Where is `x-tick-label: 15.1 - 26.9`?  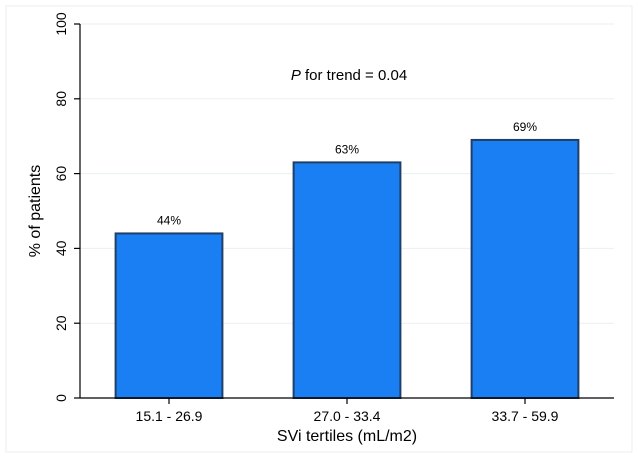 x-tick-label: 15.1 - 26.9 is located at coordinates (169, 416).